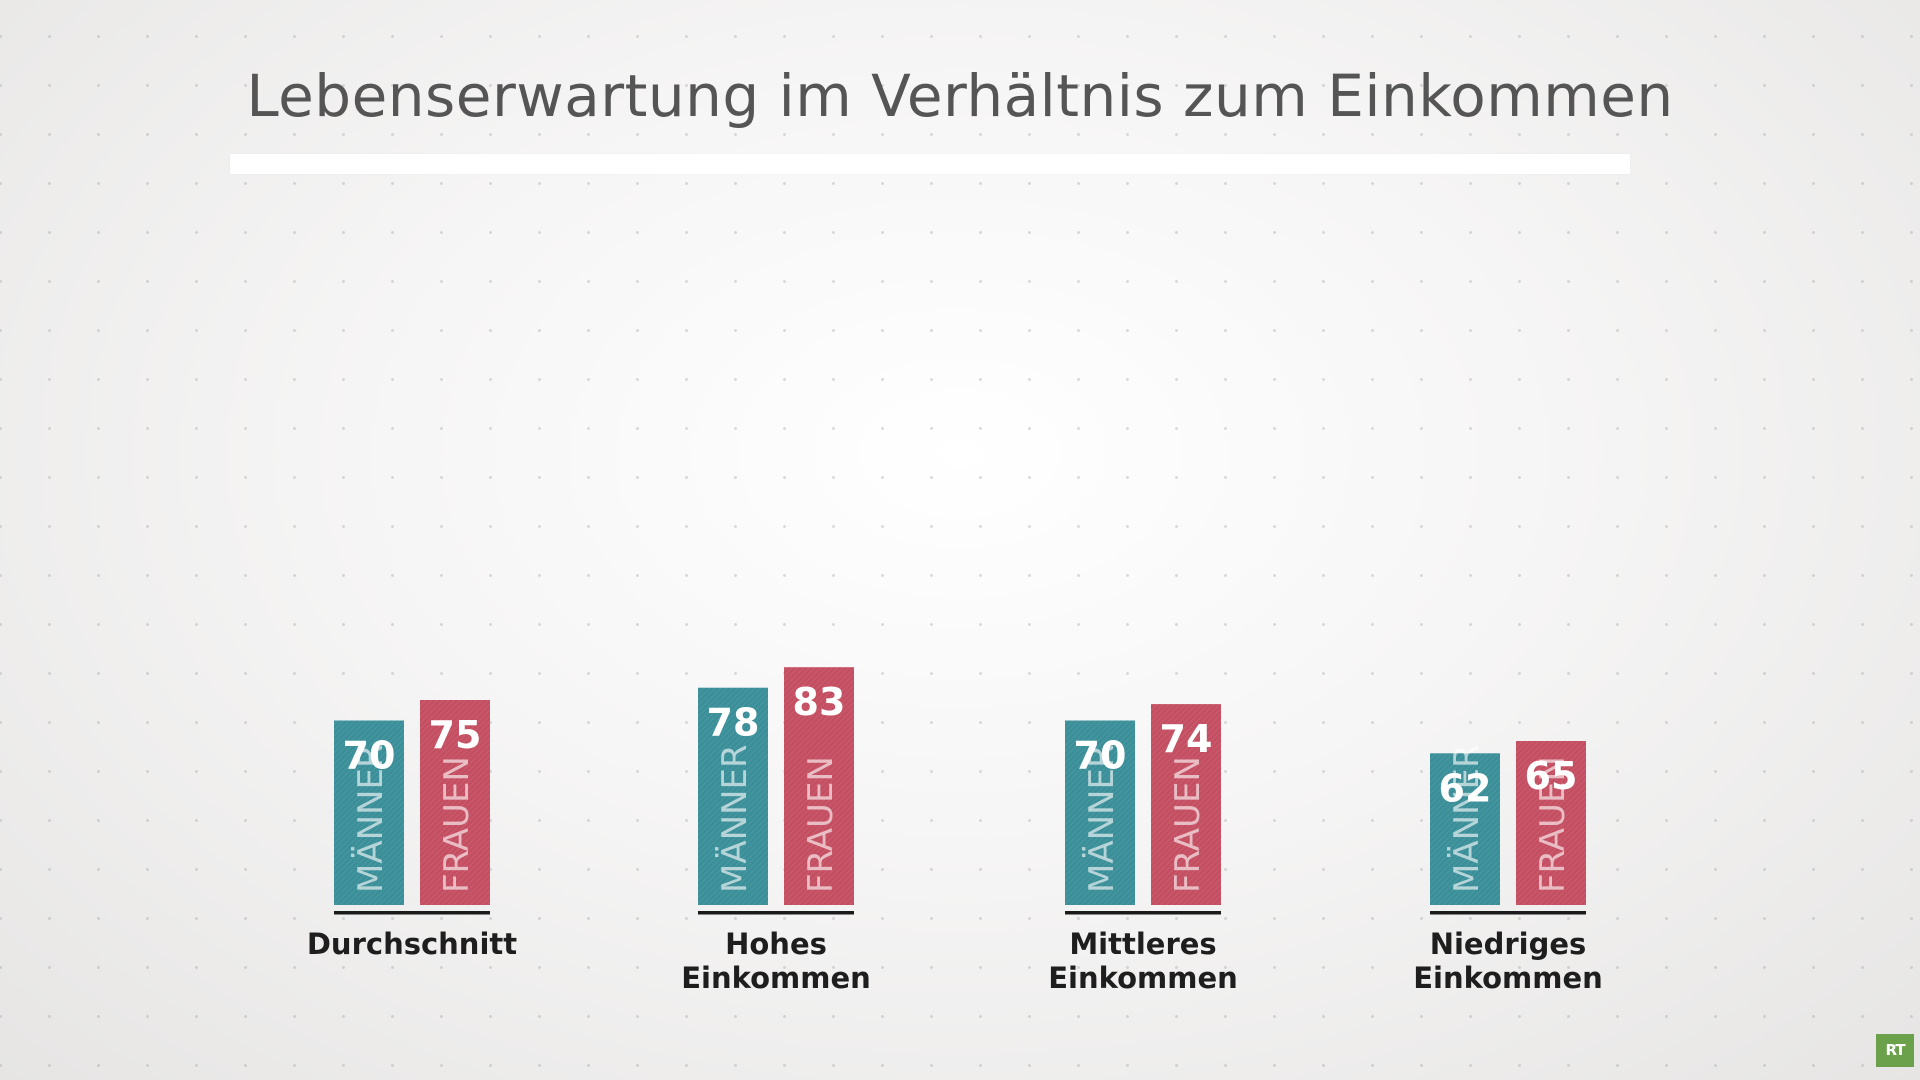 Image resolution: width=1920 pixels, height=1080 pixels. Describe the element at coordinates (1143, 978) in the screenshot. I see `category-label-mittleres-einkommen-line-2: Einkommen` at that location.